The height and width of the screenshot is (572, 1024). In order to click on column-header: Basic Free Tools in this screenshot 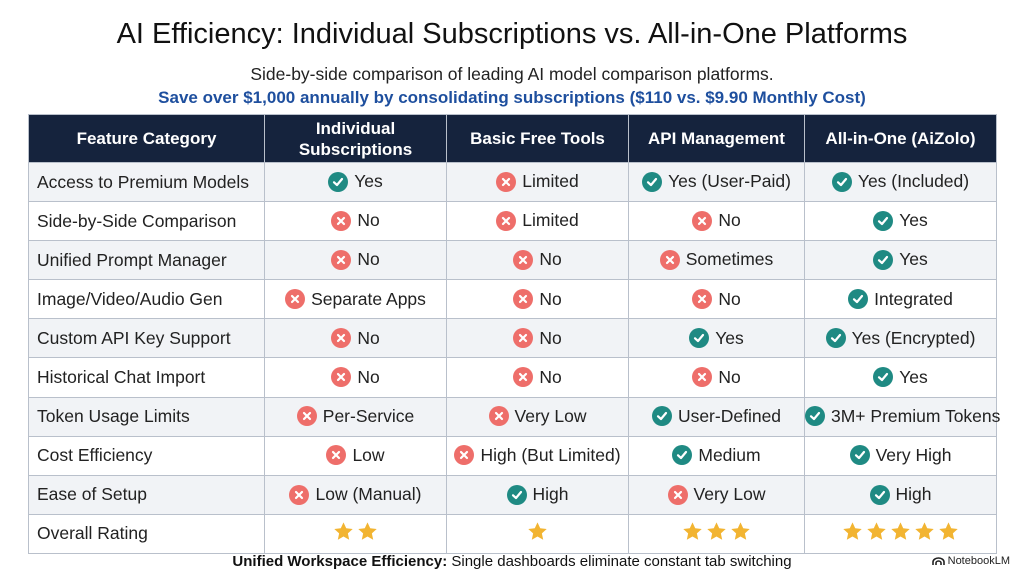, I will do `click(537, 138)`.